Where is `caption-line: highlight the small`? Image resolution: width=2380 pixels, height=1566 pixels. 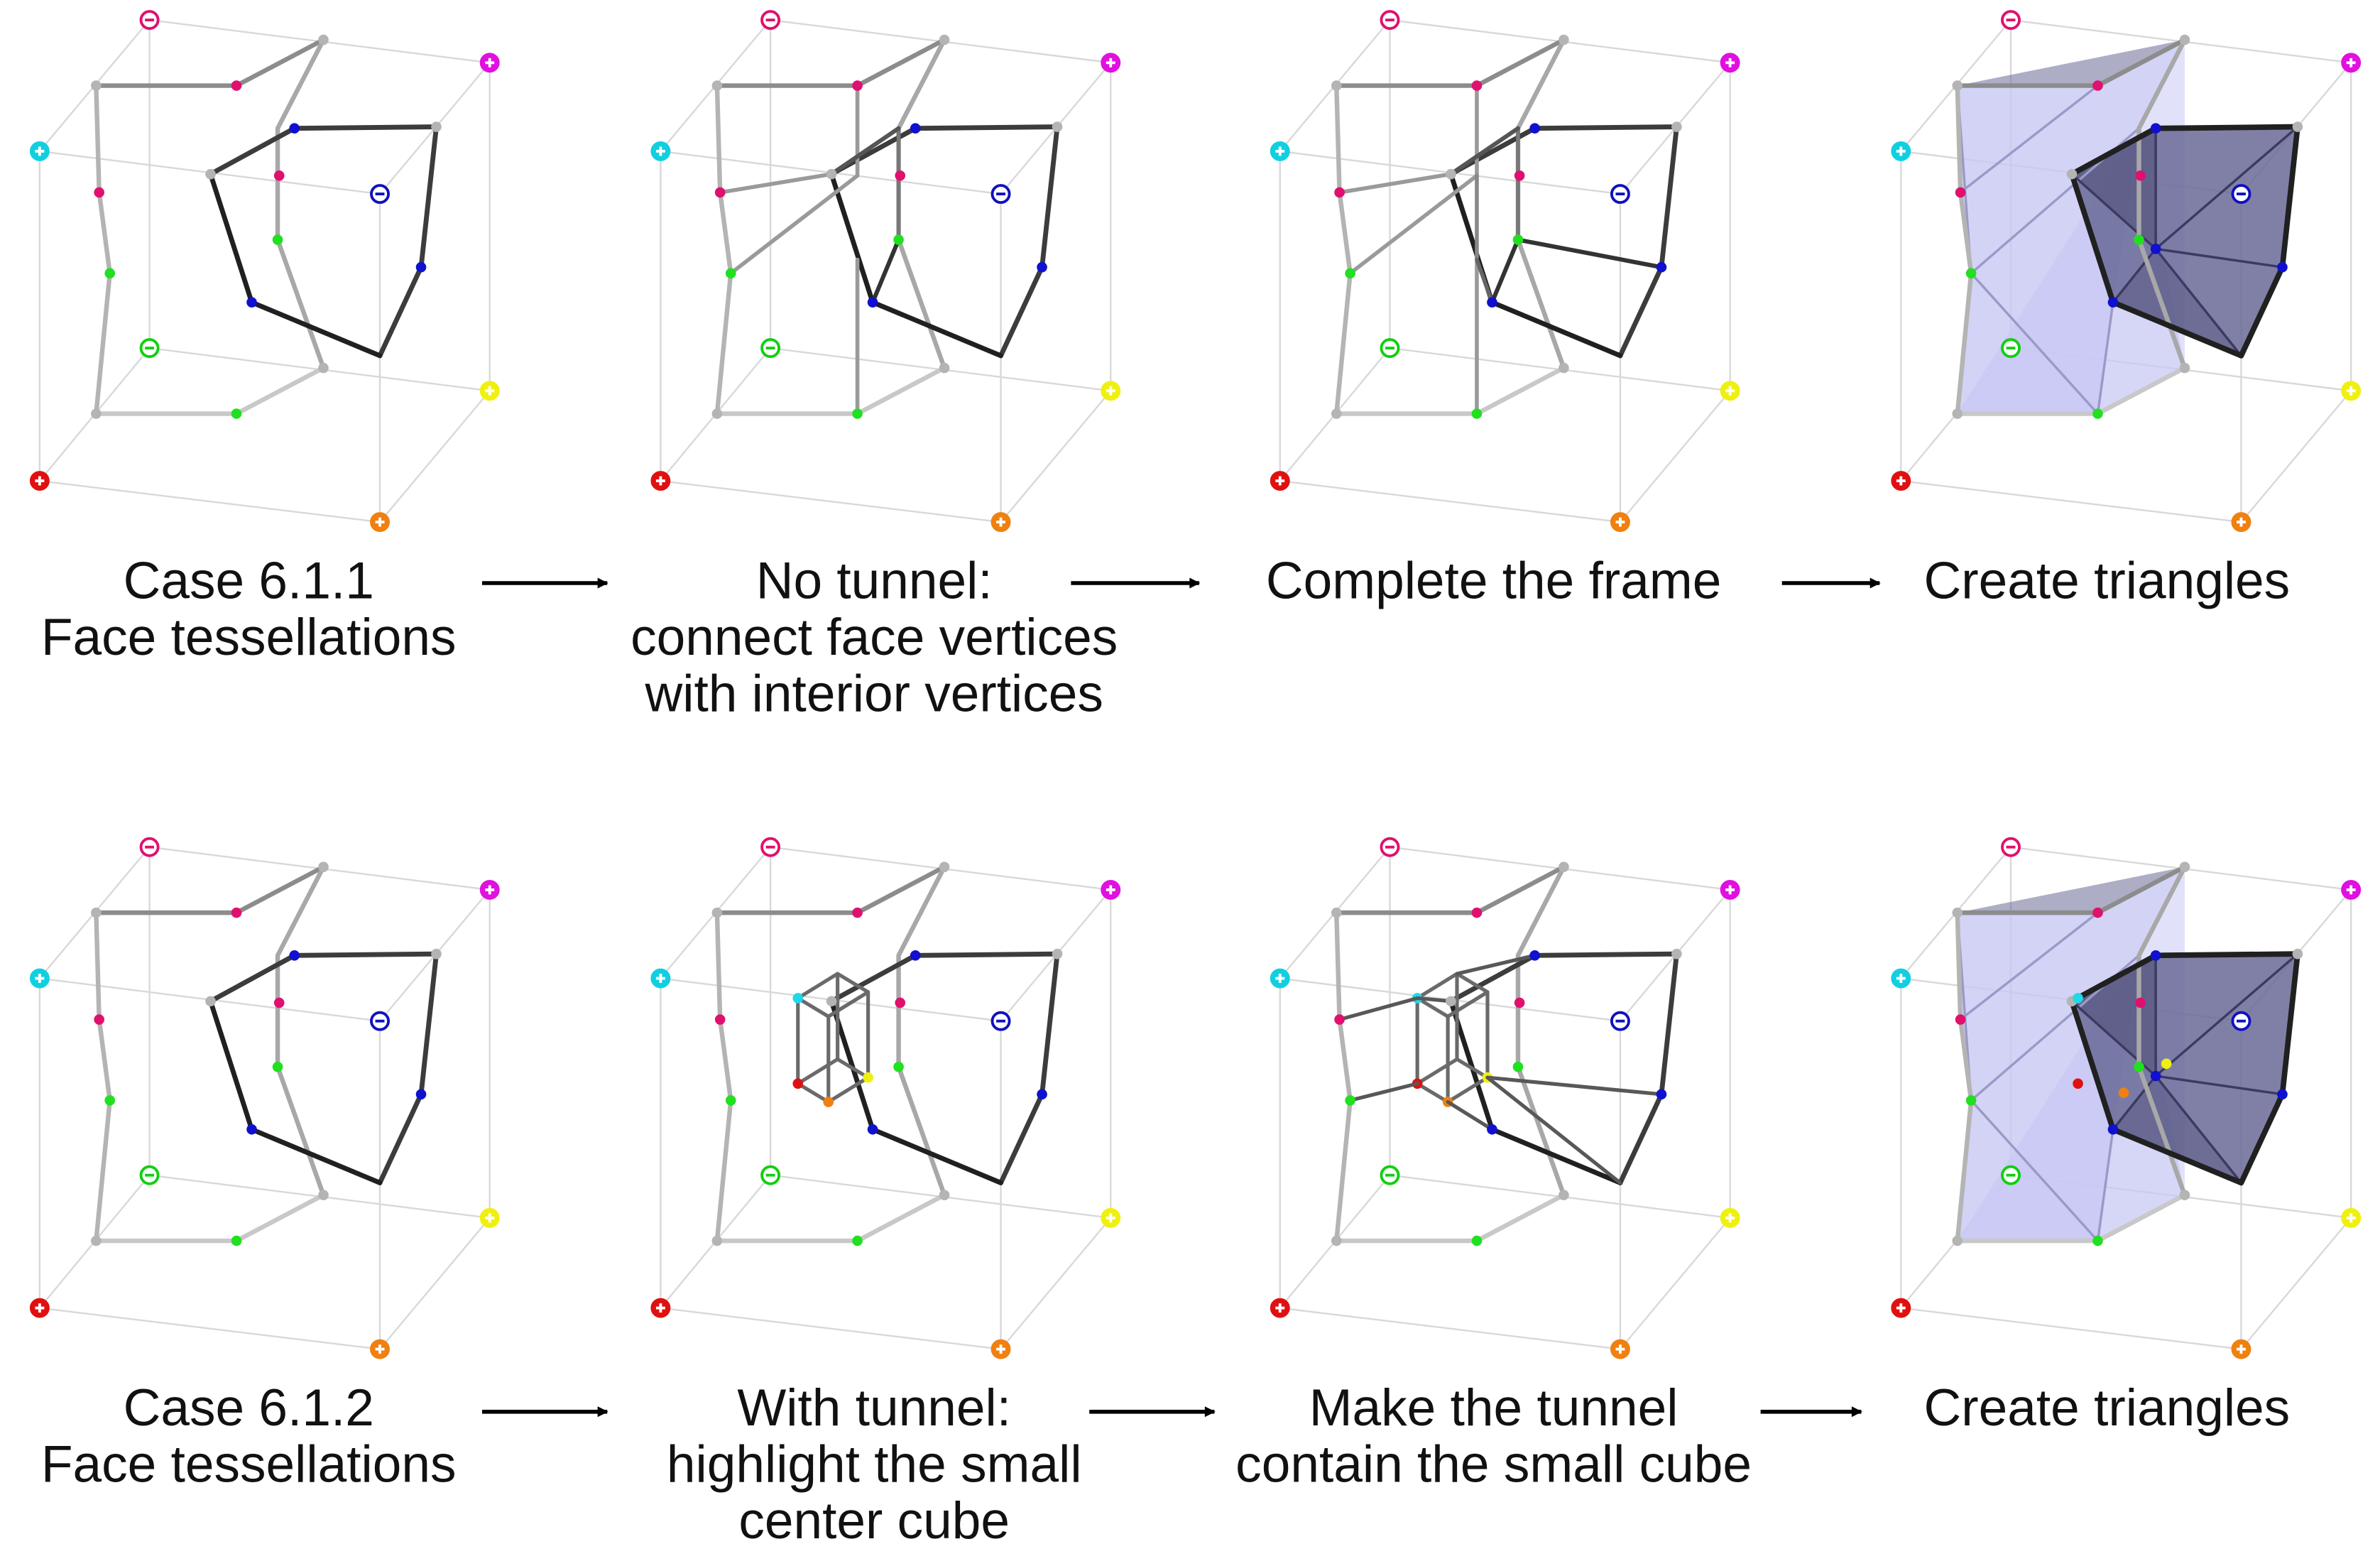 caption-line: highlight the small is located at coordinates (875, 1465).